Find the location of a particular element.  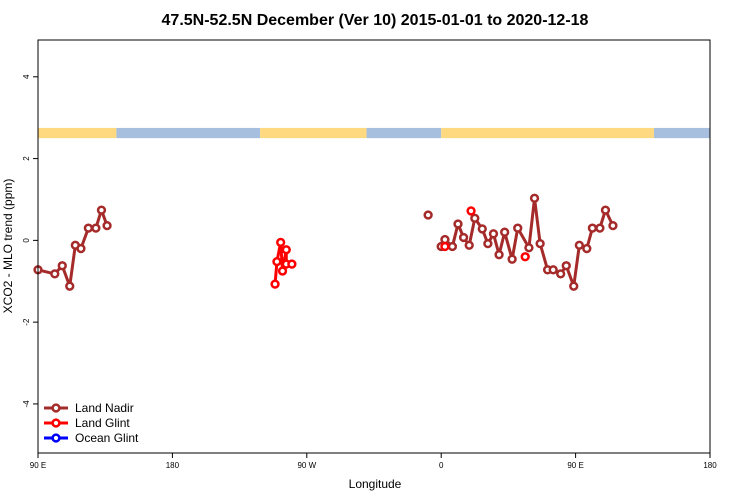

x-tick-label: 0 is located at coordinates (441, 465).